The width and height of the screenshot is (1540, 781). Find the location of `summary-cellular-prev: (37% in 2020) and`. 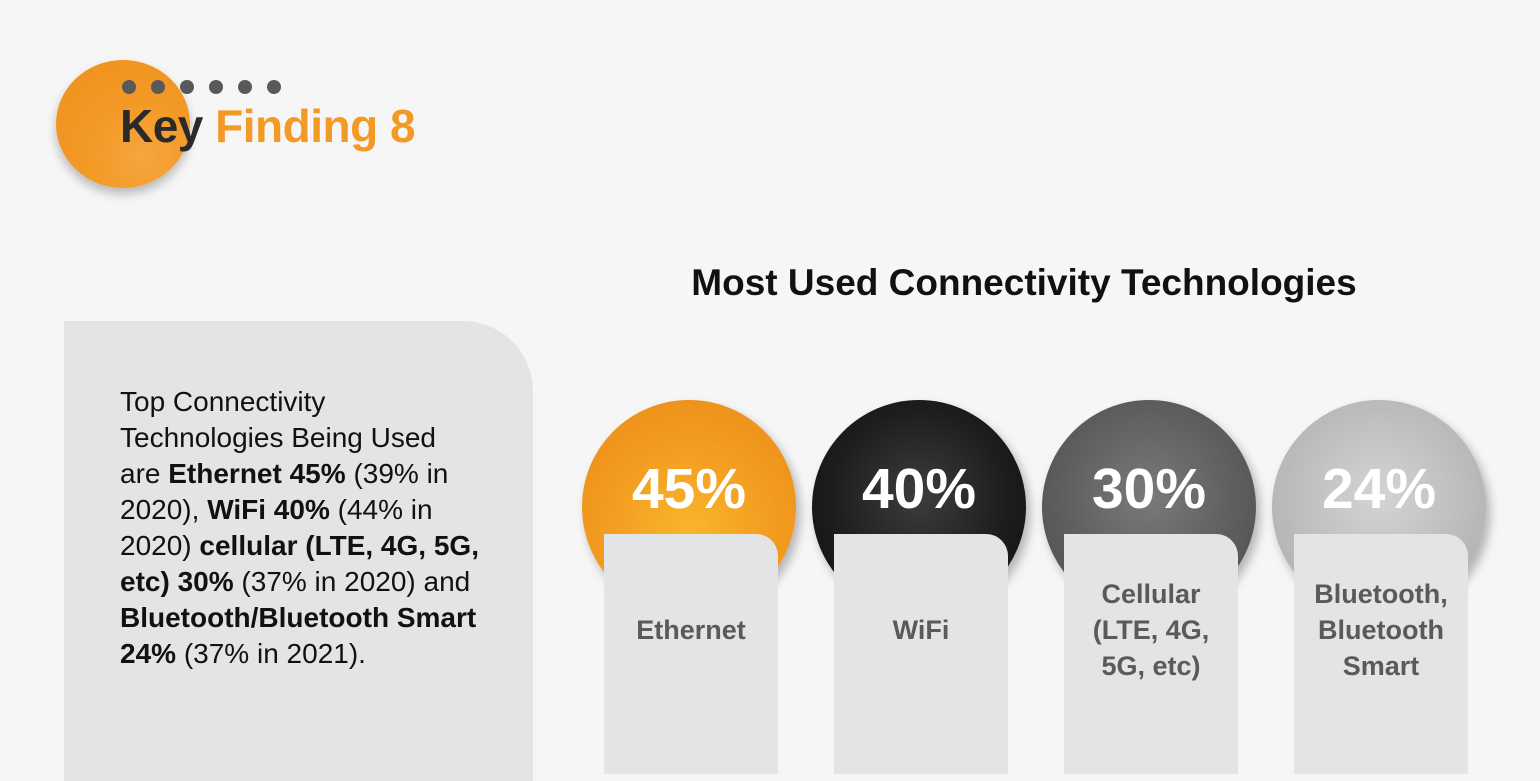

summary-cellular-prev: (37% in 2020) and is located at coordinates (356, 581).